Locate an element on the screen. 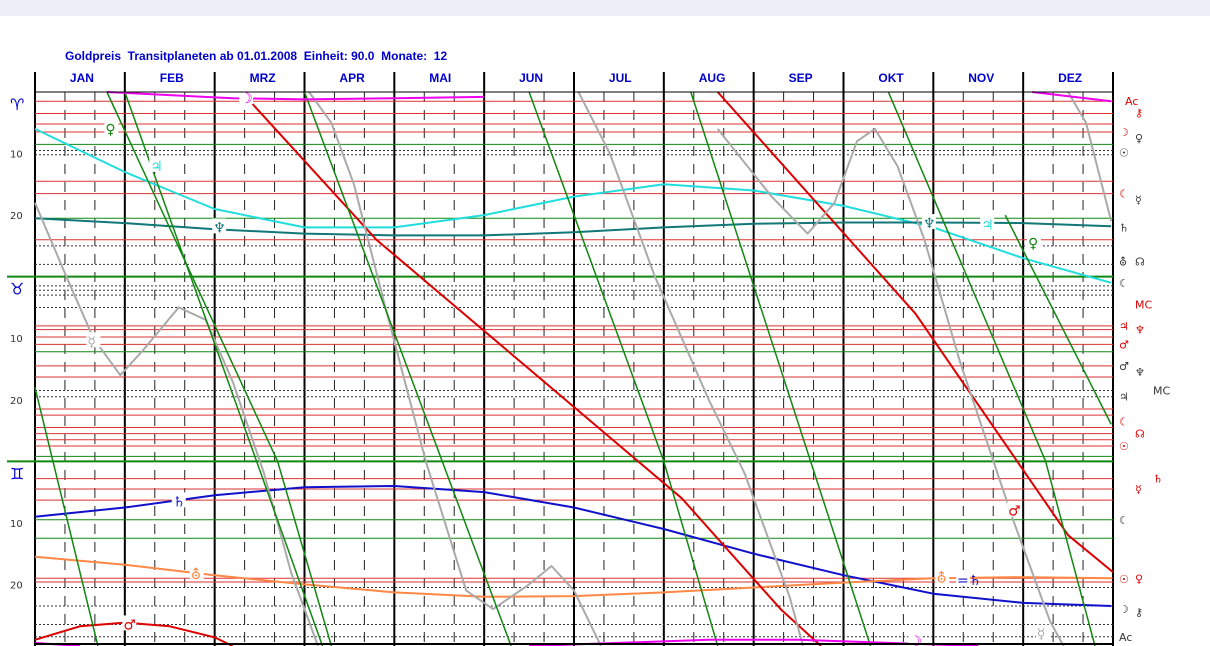 The width and height of the screenshot is (1210, 646). zodiac-sign-label: ♊ is located at coordinates (17, 473).